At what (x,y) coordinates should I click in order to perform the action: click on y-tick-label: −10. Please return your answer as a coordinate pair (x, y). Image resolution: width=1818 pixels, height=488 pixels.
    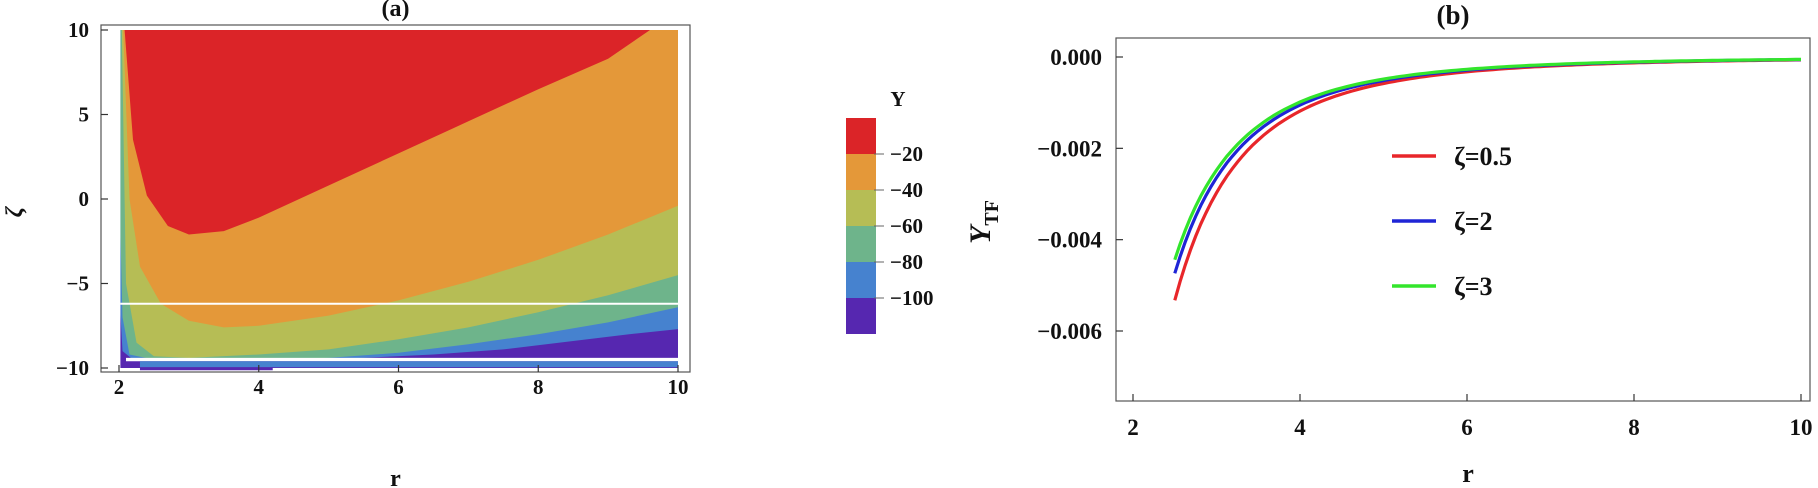
    Looking at the image, I should click on (72, 368).